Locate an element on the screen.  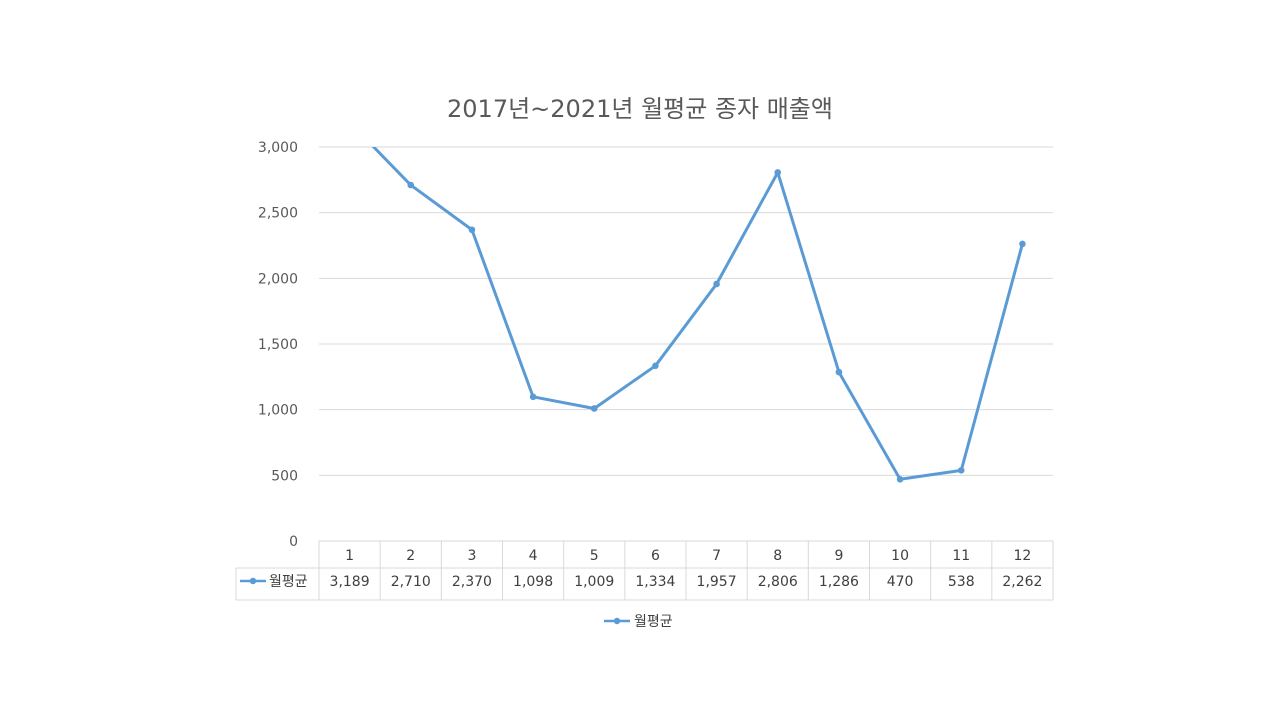
x-category-label: 1 is located at coordinates (349, 556).